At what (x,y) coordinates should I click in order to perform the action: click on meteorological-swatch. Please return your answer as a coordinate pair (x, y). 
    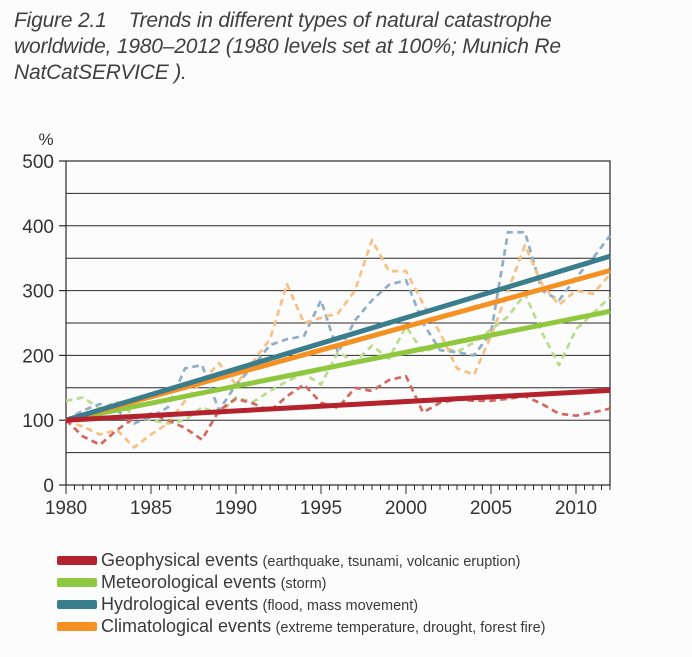
    Looking at the image, I should click on (77, 582).